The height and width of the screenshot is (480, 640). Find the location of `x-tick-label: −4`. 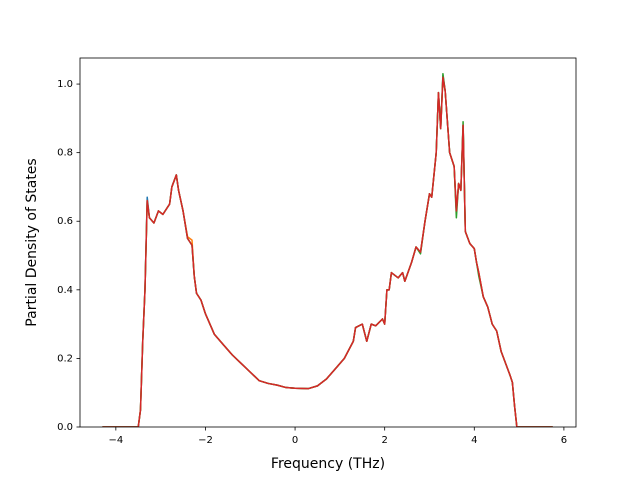

x-tick-label: −4 is located at coordinates (115, 440).